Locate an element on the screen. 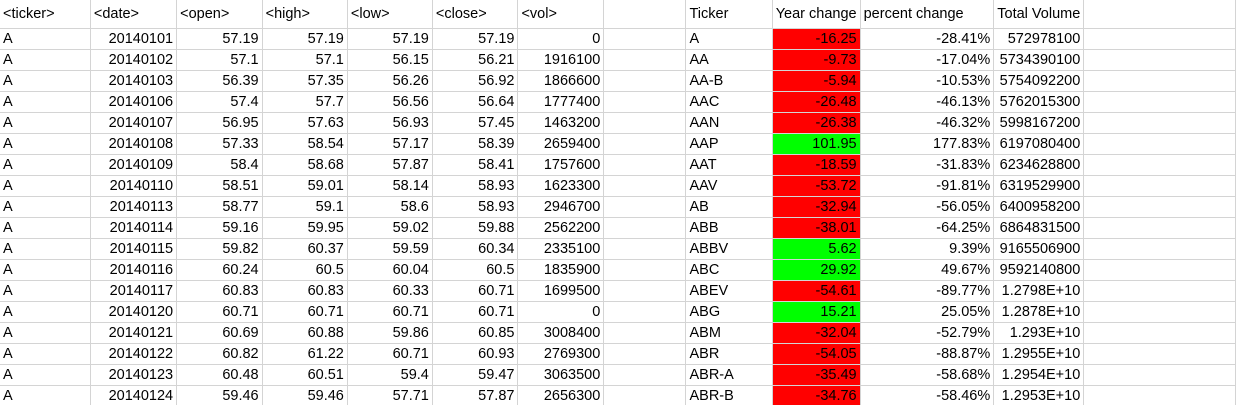 The height and width of the screenshot is (405, 1236). cell-summary-ticker: AB is located at coordinates (729, 207).